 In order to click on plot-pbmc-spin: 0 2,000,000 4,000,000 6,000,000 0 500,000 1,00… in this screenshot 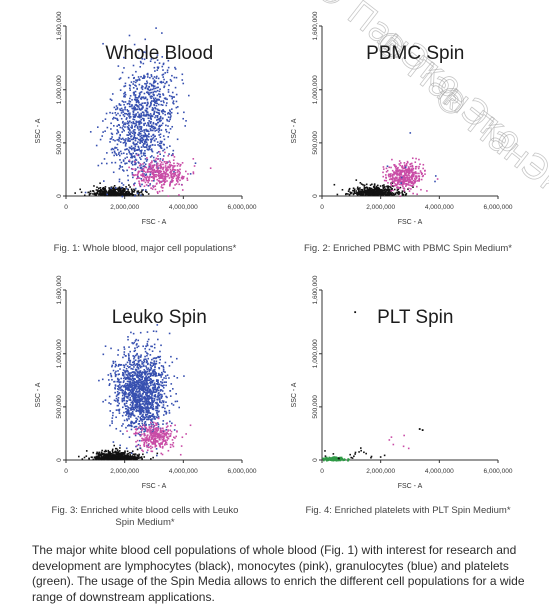, I will do `click(400, 119)`.